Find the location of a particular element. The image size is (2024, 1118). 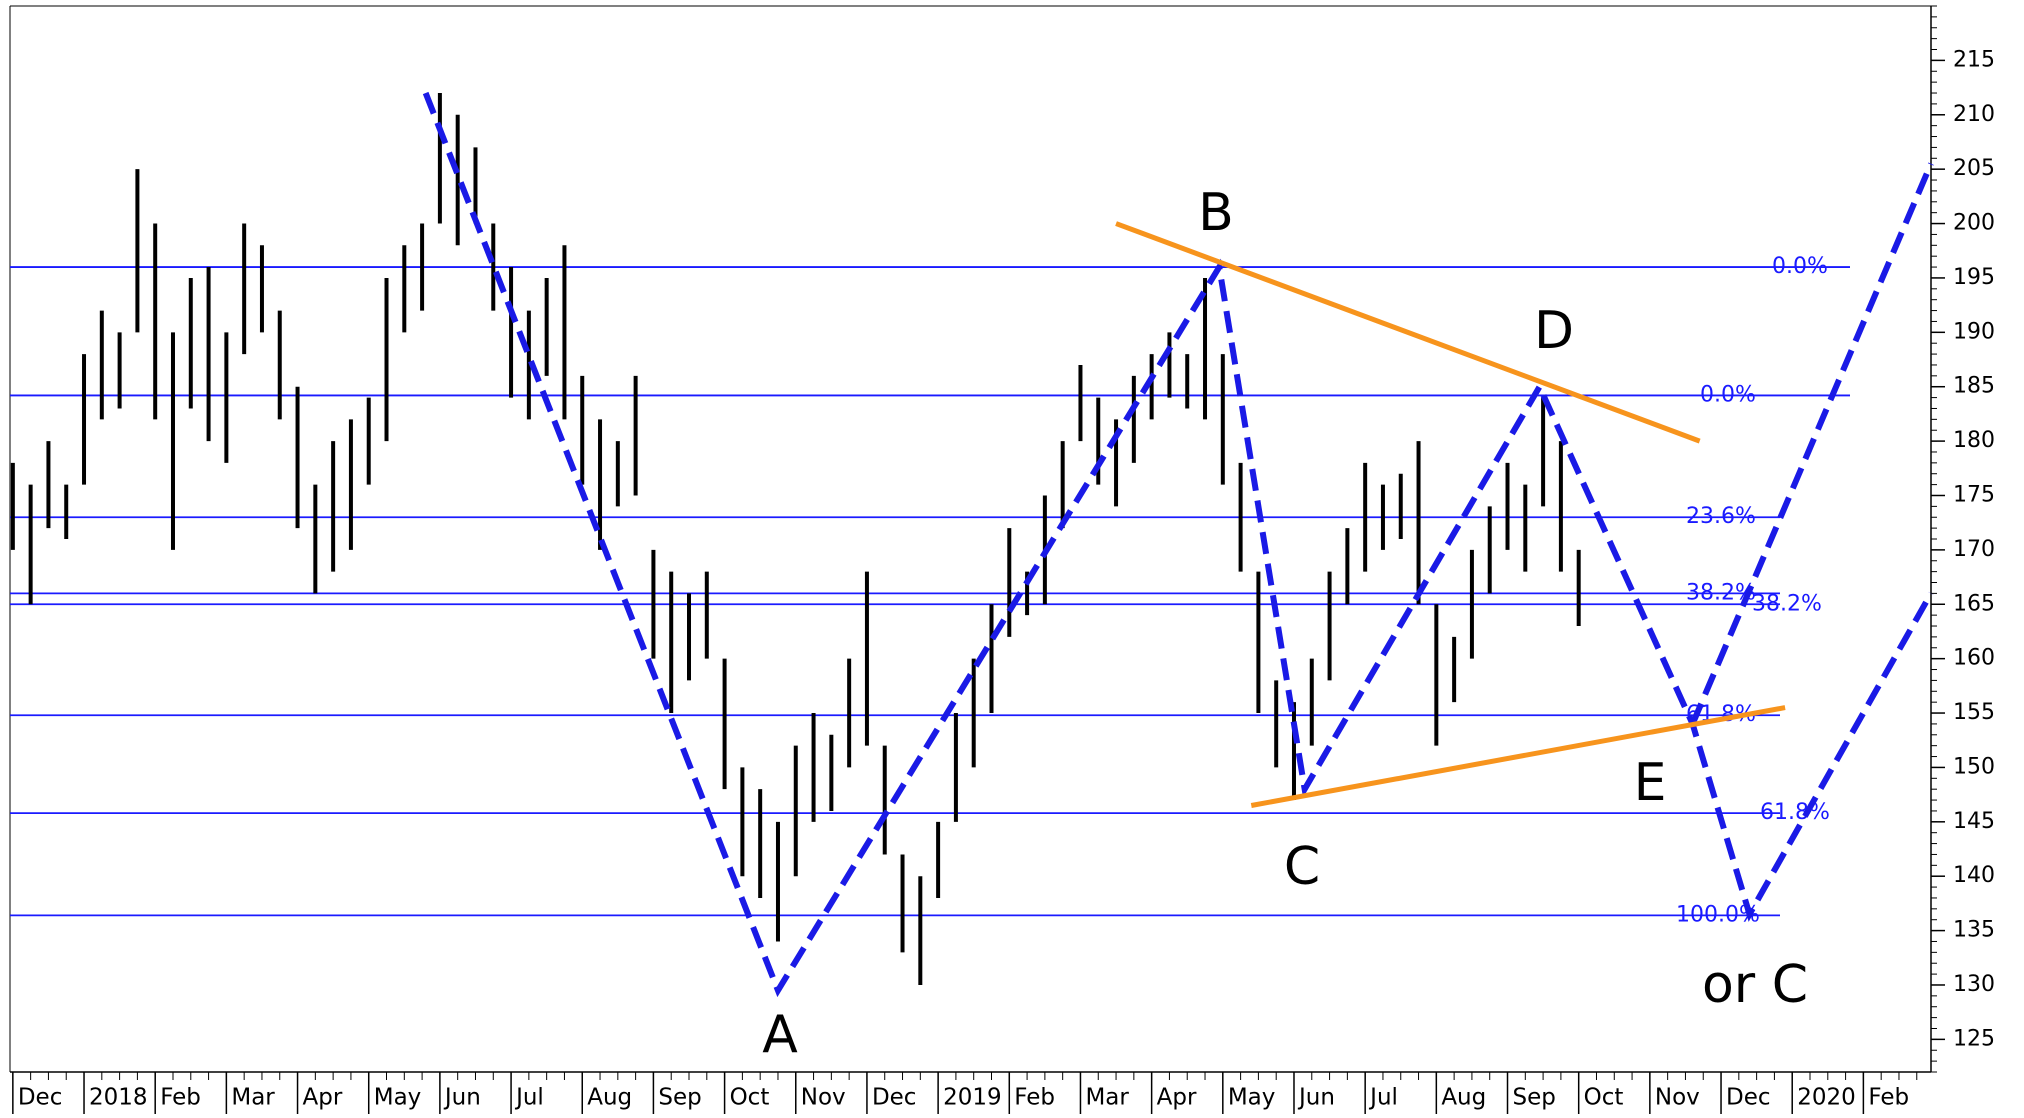

y-tick-label: 140 is located at coordinates (1974, 875).